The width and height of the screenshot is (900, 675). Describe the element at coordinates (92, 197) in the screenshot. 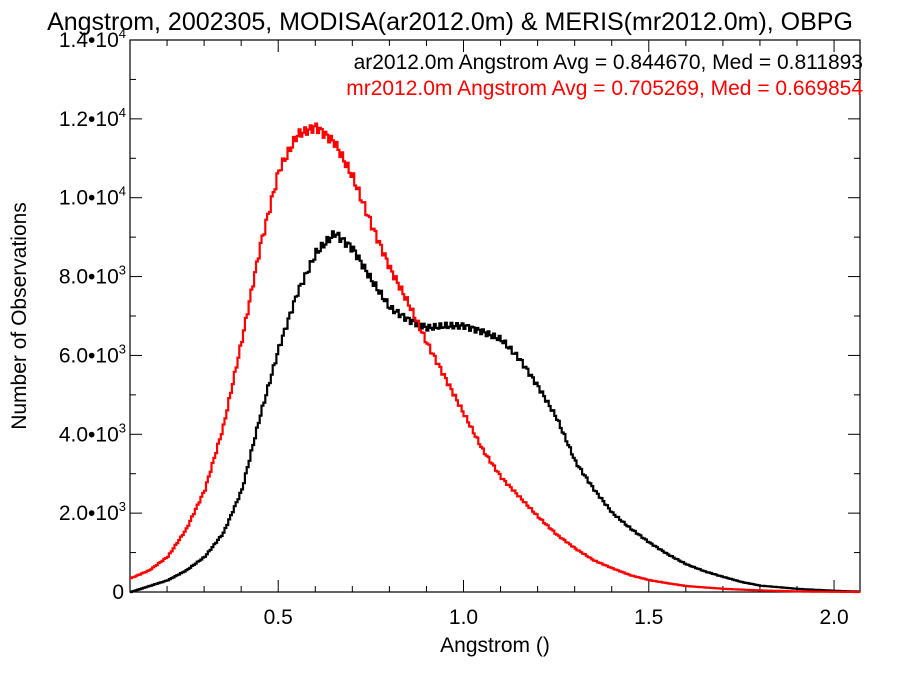

I see `y-tick-label: 1.0•104` at that location.